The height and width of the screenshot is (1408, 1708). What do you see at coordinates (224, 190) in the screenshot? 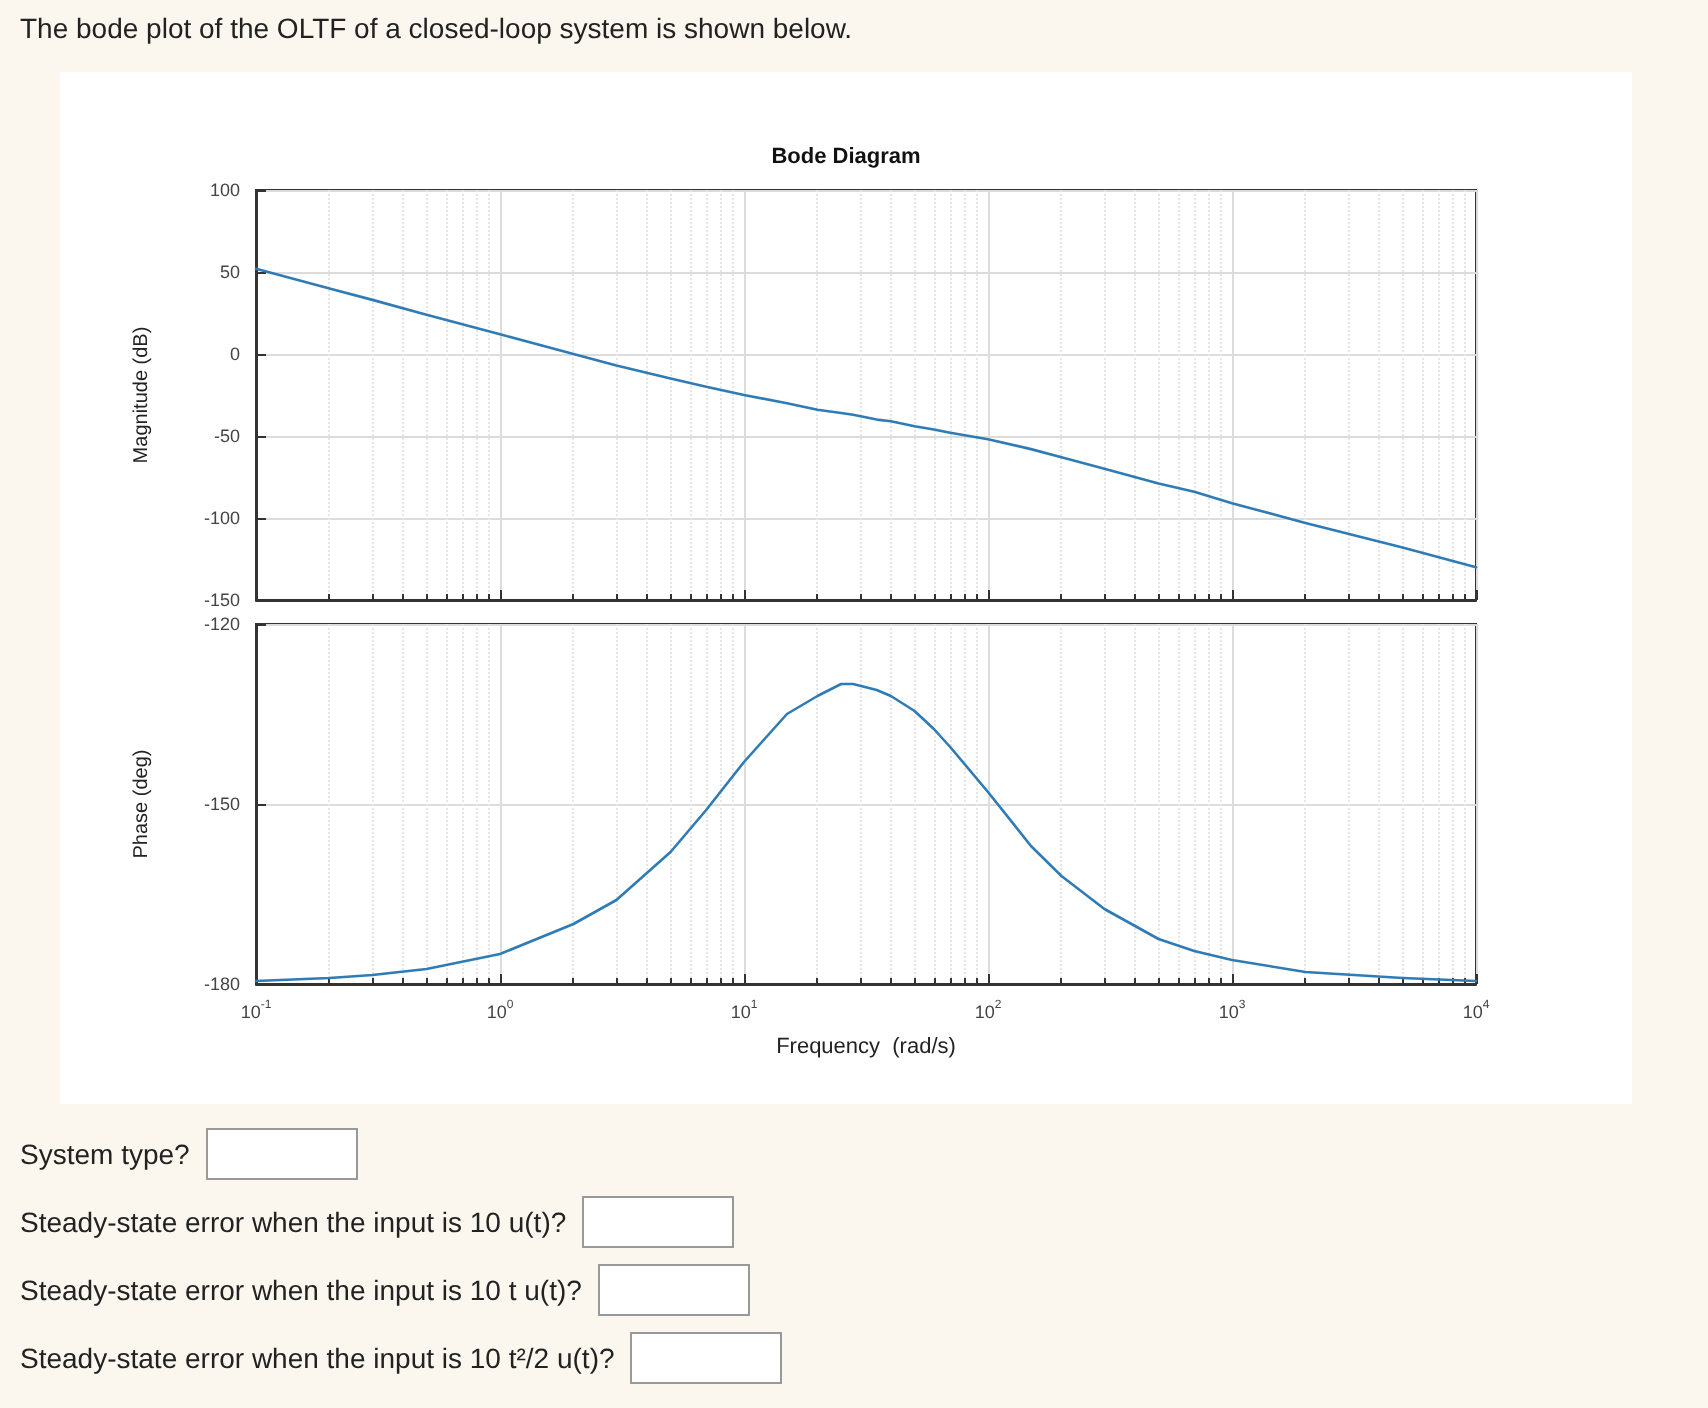
I see `y-tick-label: 100` at bounding box center [224, 190].